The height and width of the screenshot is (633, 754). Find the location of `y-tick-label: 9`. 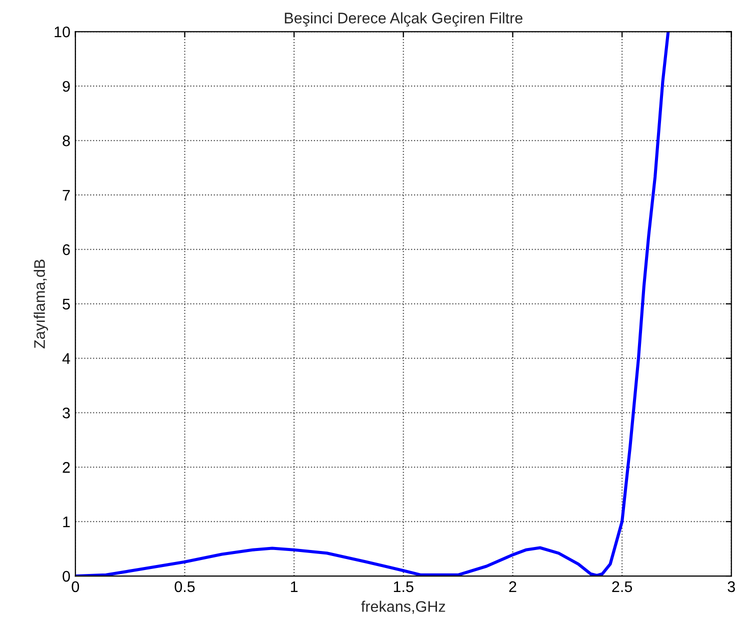

y-tick-label: 9 is located at coordinates (66, 86).